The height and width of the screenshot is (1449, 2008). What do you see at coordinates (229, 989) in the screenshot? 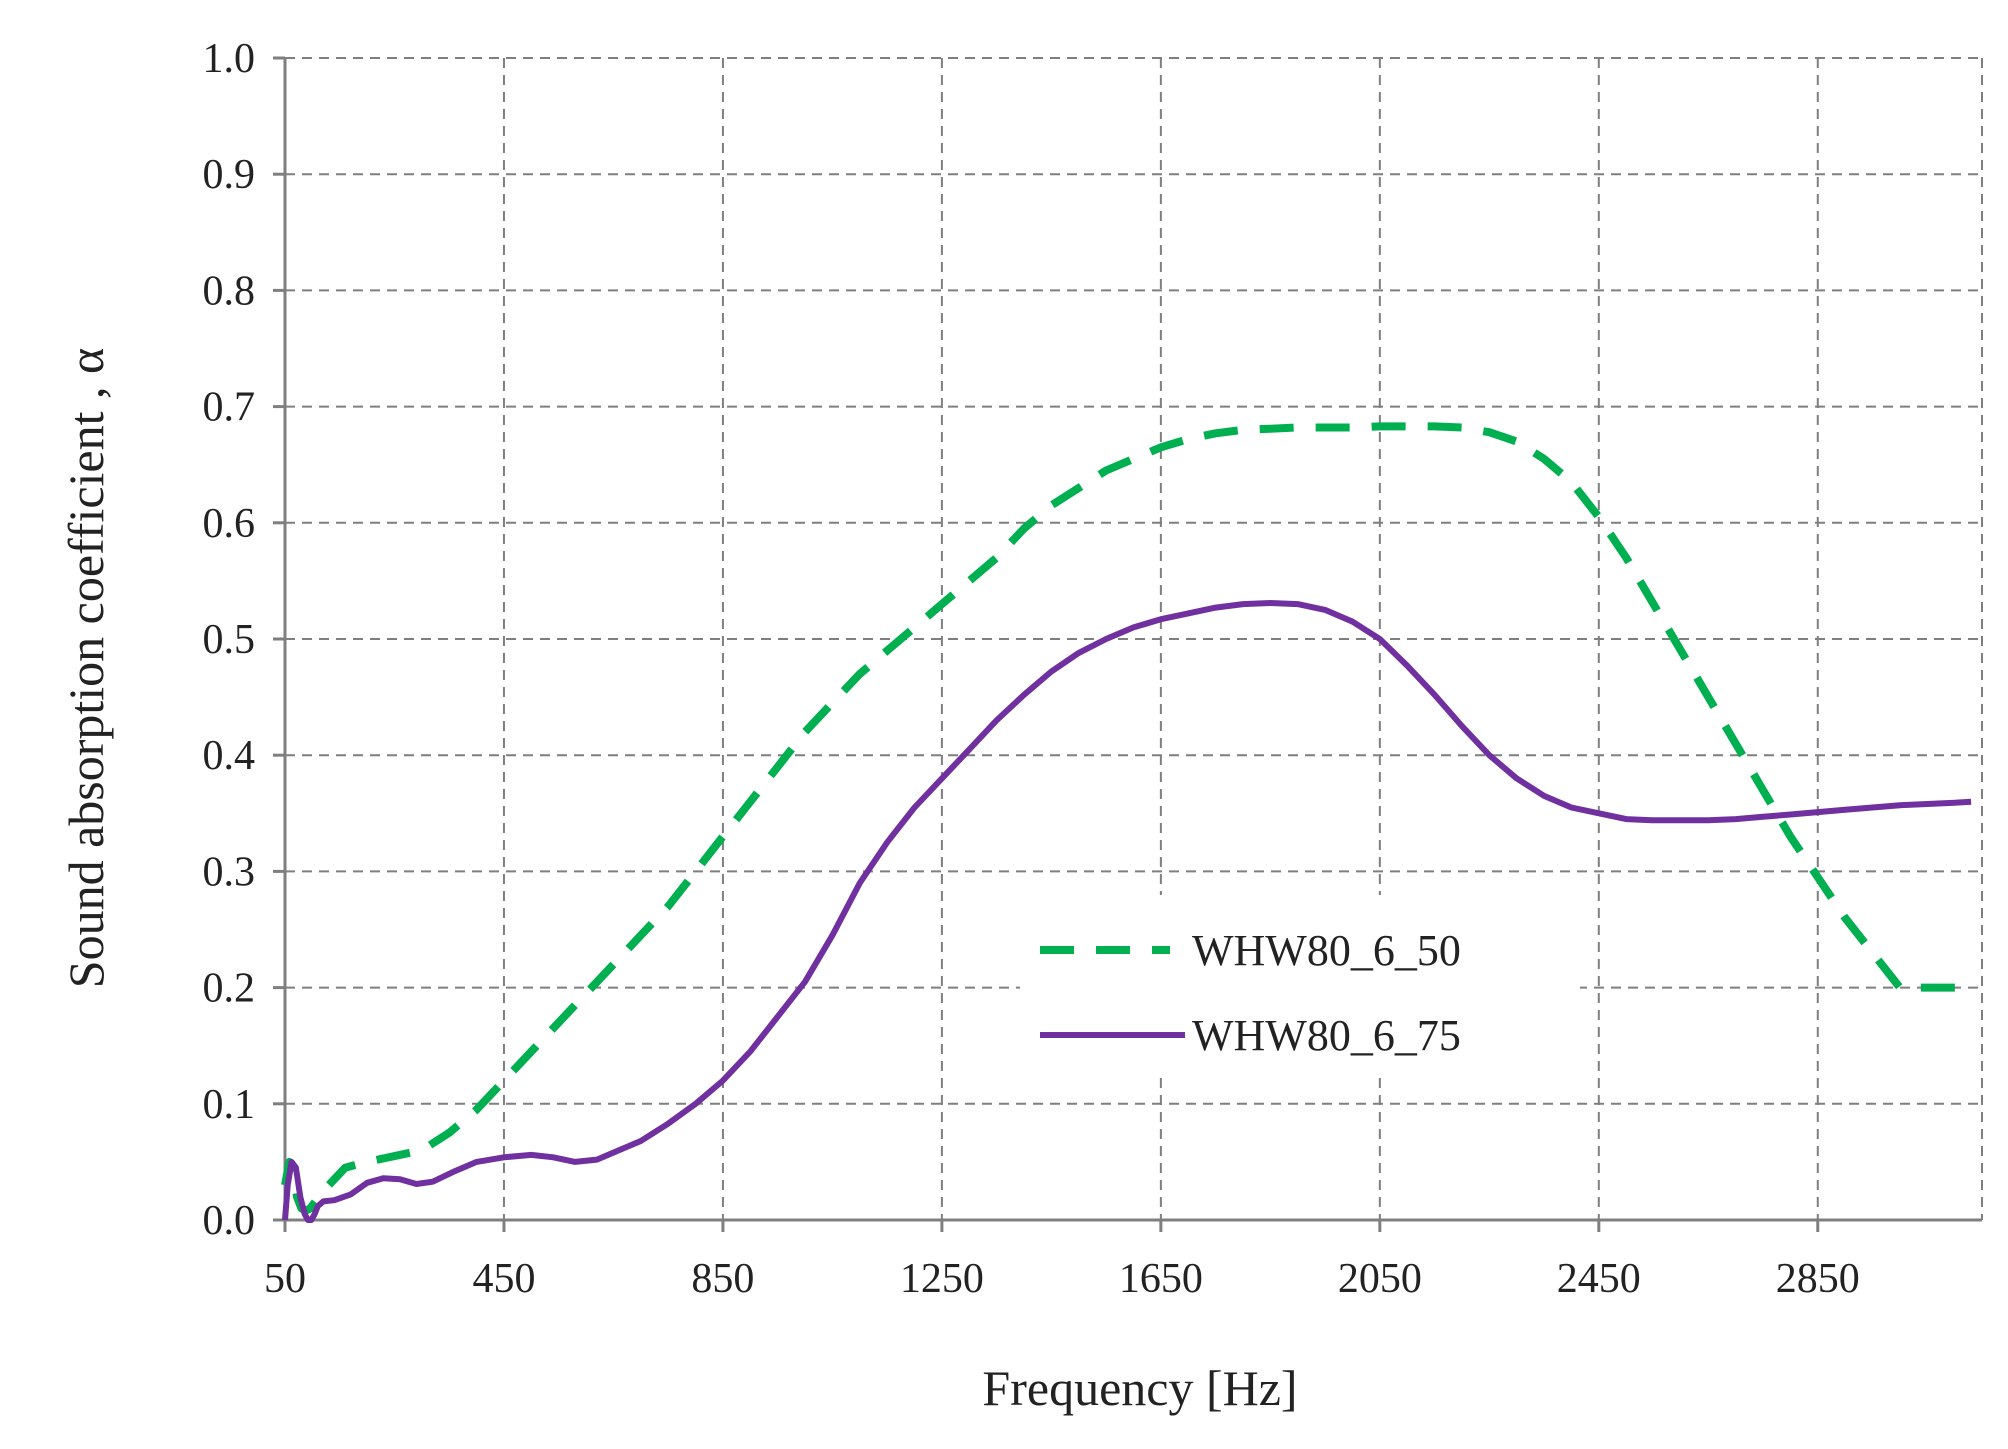
I see `y-tick-label: 0.2` at bounding box center [229, 989].